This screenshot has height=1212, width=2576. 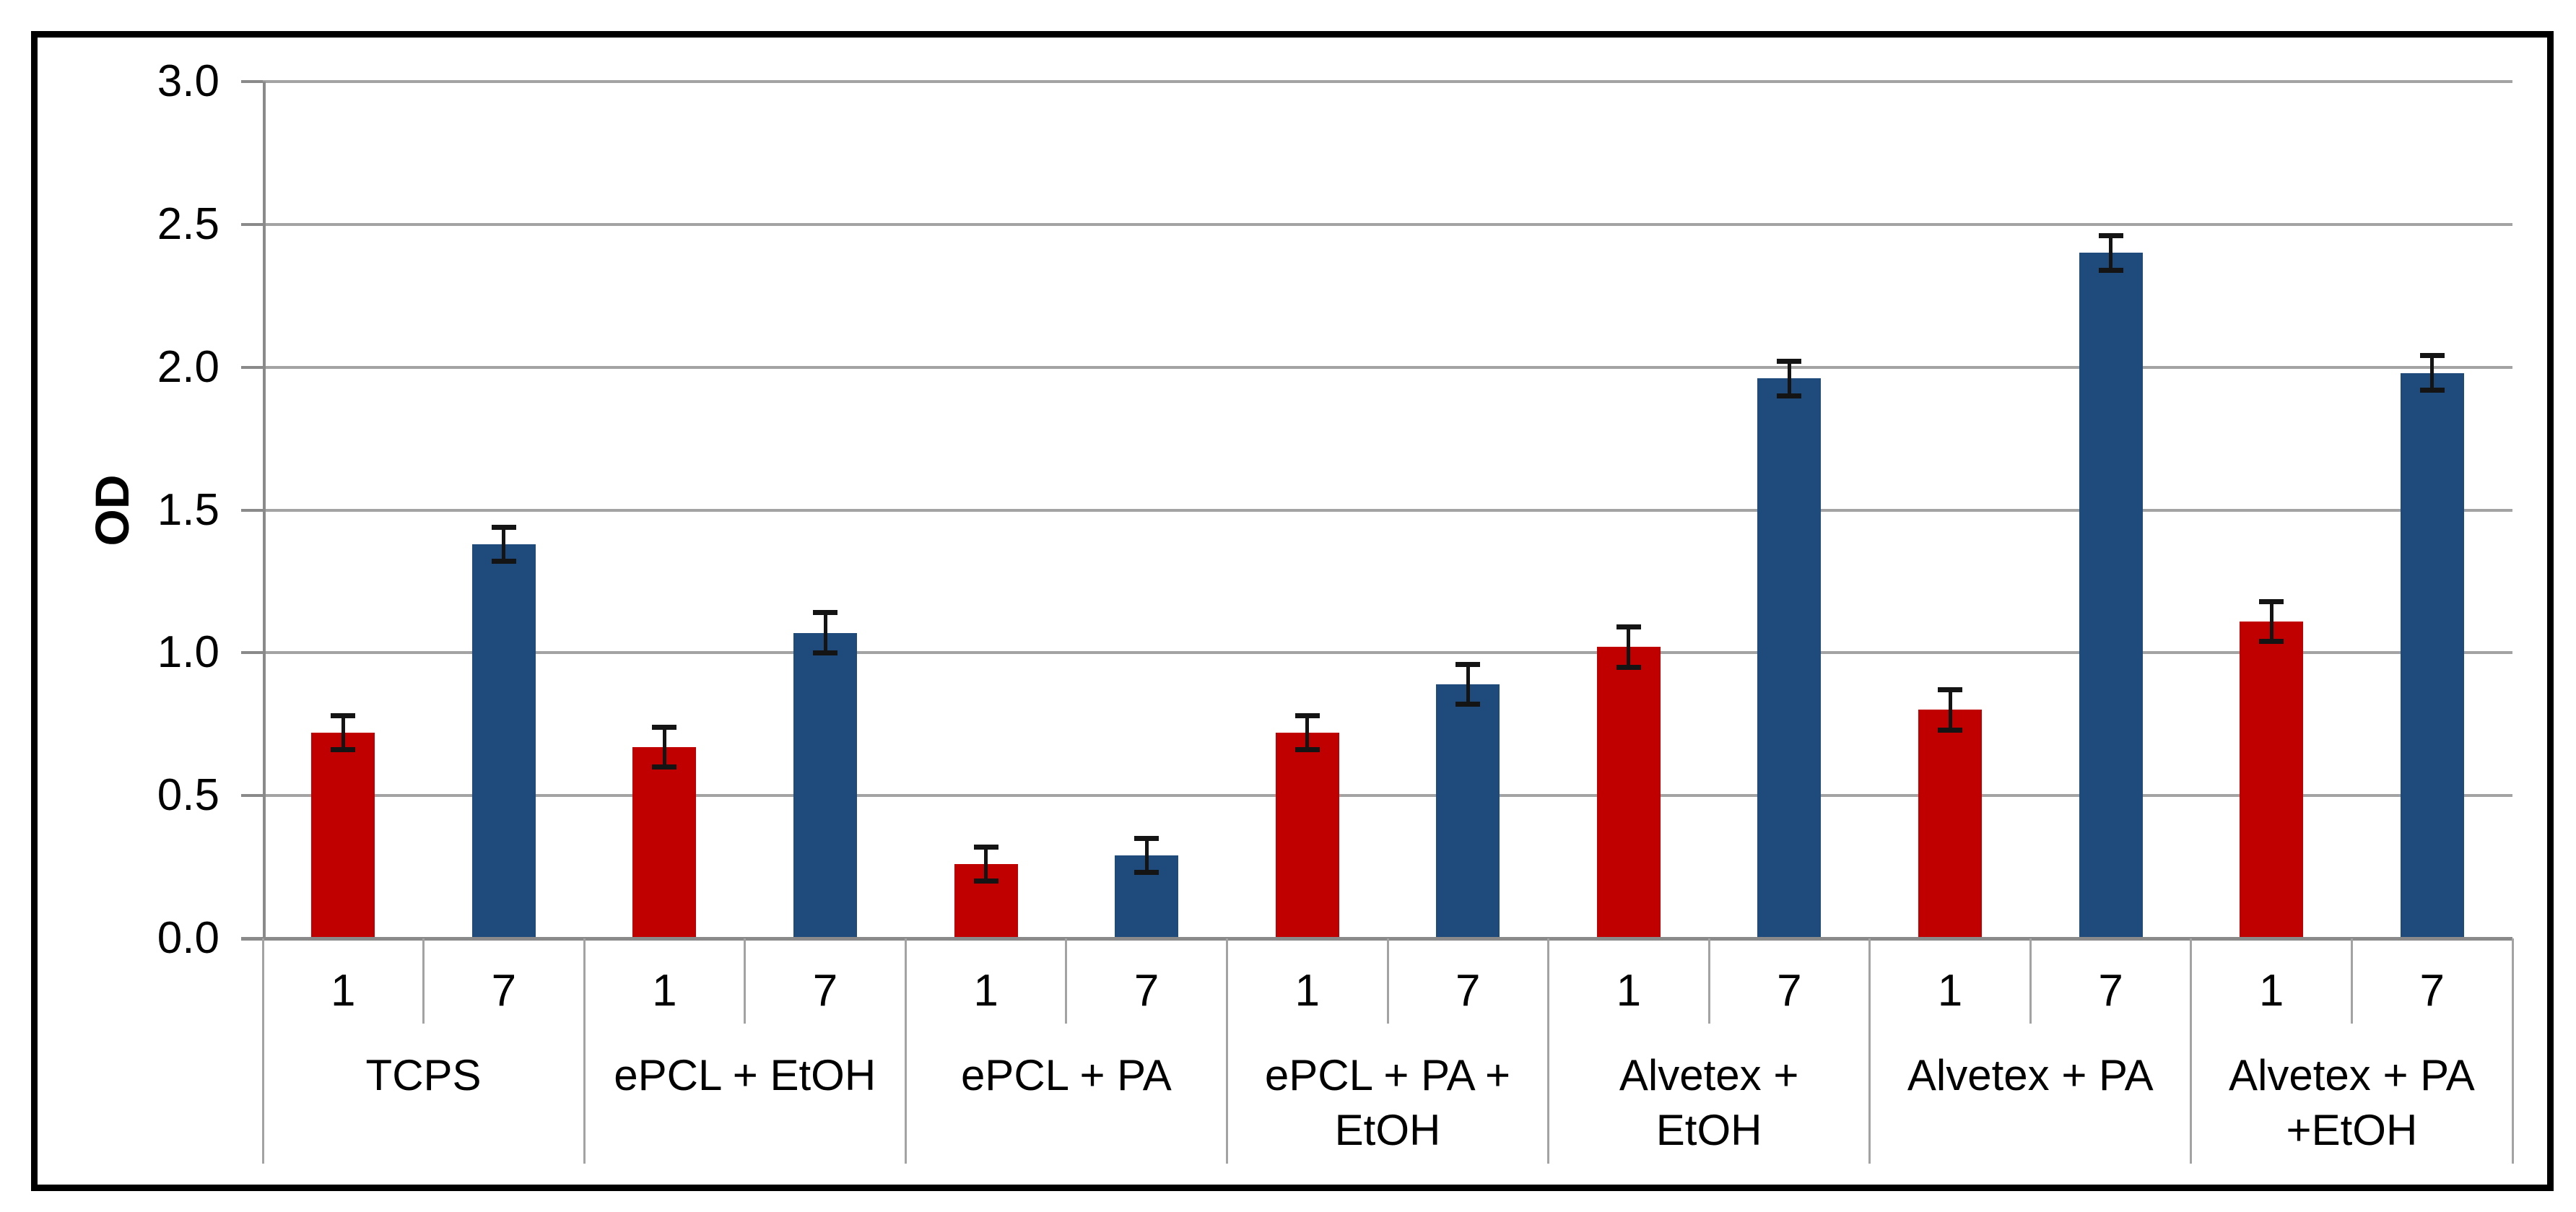 What do you see at coordinates (664, 727) in the screenshot?
I see `error-bar-cap-top-group2-day1` at bounding box center [664, 727].